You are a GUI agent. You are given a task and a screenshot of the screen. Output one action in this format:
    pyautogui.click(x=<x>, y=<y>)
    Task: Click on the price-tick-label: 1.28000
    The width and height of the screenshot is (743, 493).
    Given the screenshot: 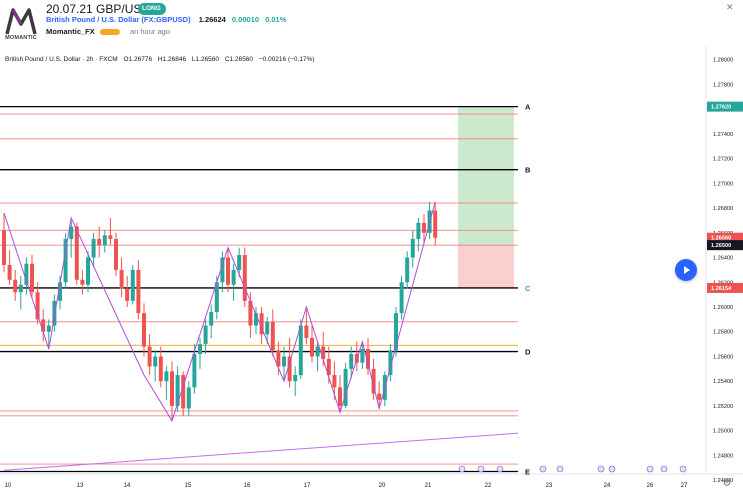 What is the action you would take?
    pyautogui.click(x=723, y=61)
    